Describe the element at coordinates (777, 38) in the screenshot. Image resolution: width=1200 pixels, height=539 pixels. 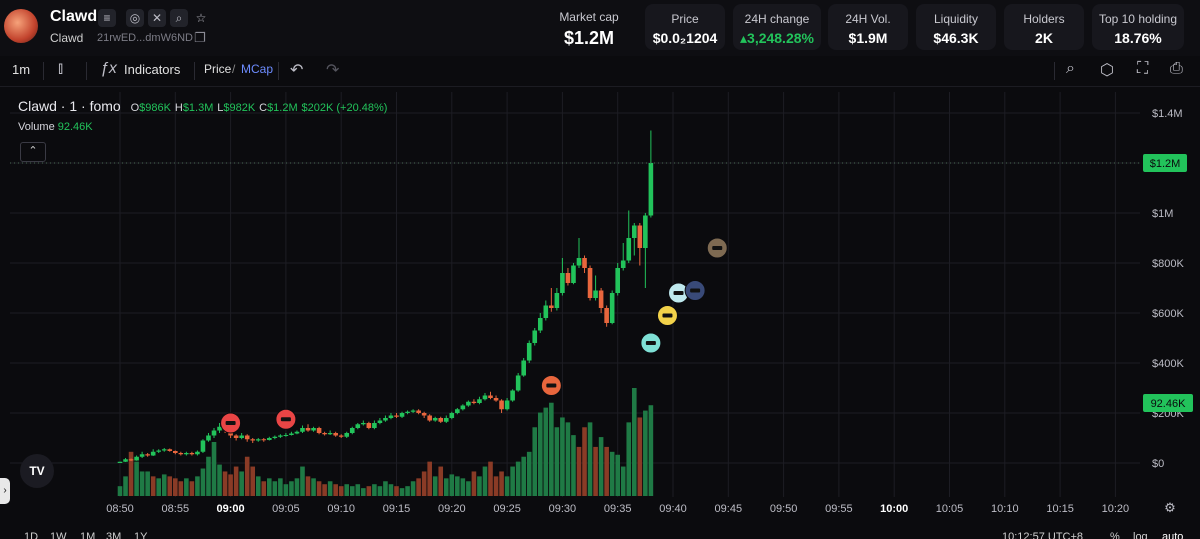
I see `stat-value: ▴3,248.28%` at that location.